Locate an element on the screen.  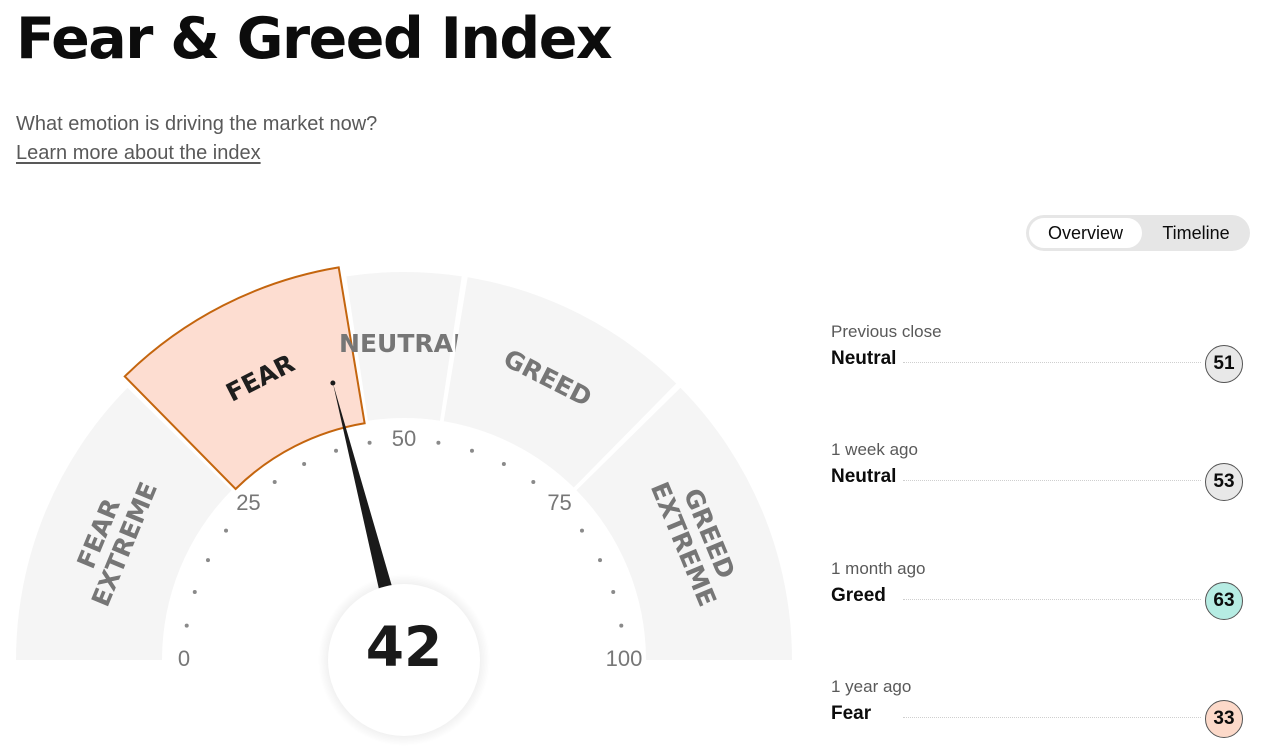
gauge-center-disc is located at coordinates (404, 660).